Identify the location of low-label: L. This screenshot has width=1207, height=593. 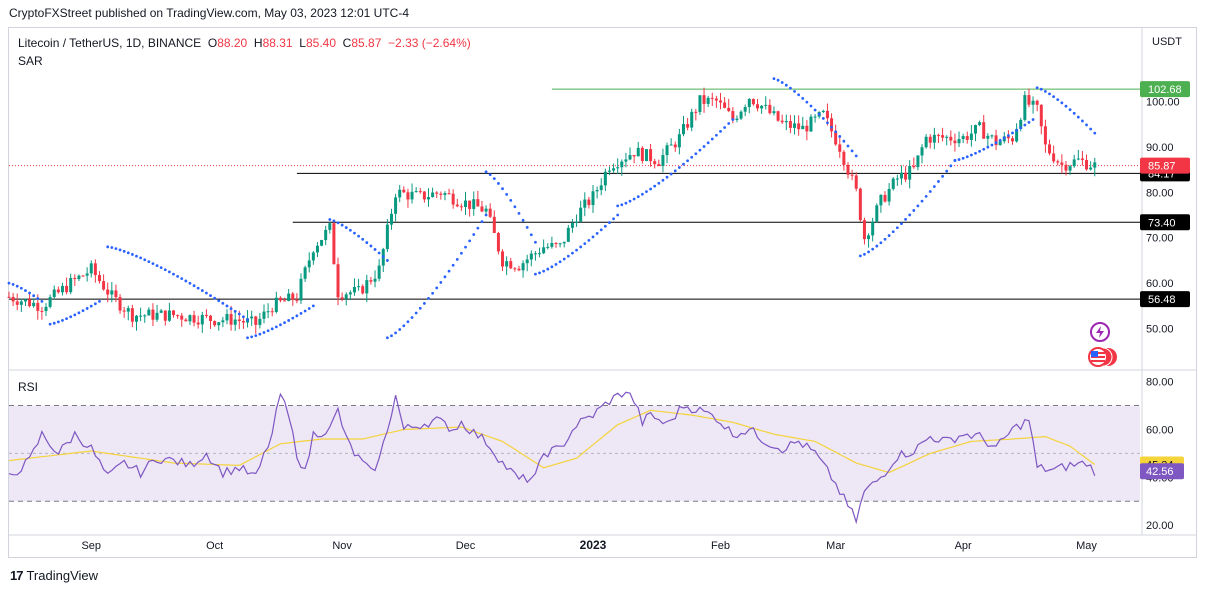
(302, 43).